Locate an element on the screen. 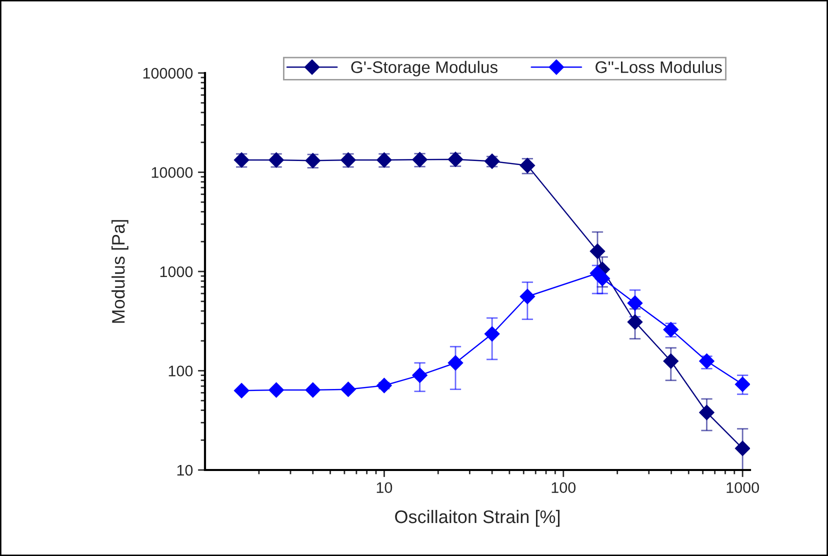 This screenshot has height=556, width=828. legend-label: G''-Loss Modulus is located at coordinates (659, 67).